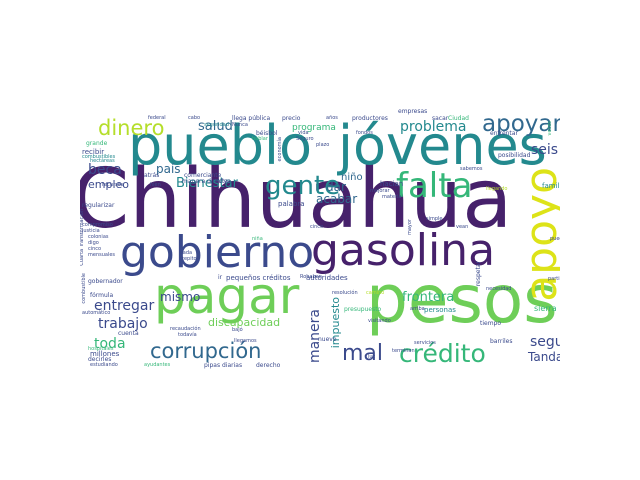  I want to click on word-todavia: todavía, so click(187, 335).